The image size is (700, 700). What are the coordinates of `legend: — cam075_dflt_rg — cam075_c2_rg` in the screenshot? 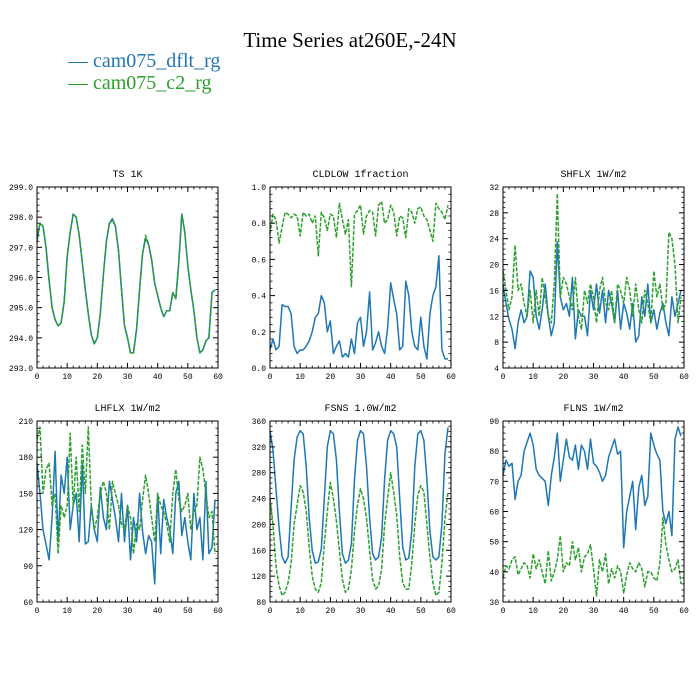 It's located at (144, 72).